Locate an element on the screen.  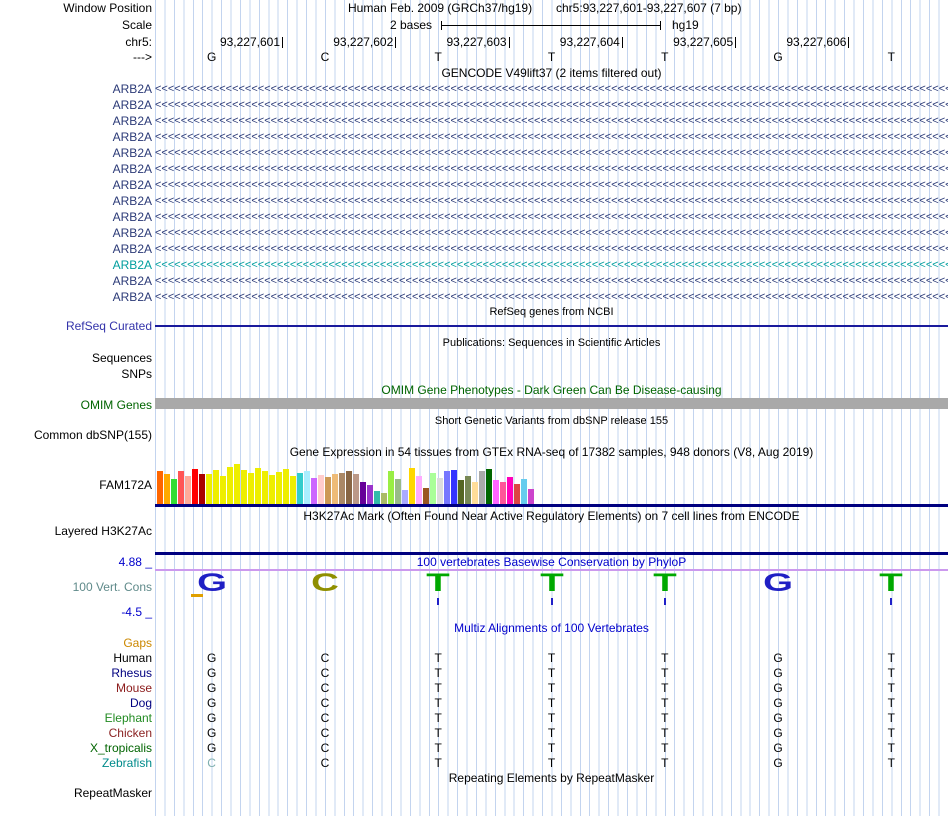
species-label: Zebrafish is located at coordinates (126, 763).